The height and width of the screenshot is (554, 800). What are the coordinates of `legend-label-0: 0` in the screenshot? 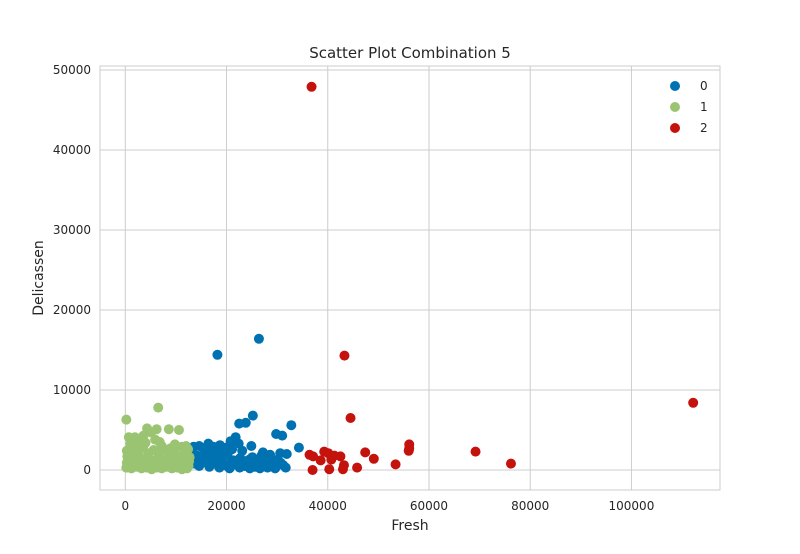 It's located at (704, 86).